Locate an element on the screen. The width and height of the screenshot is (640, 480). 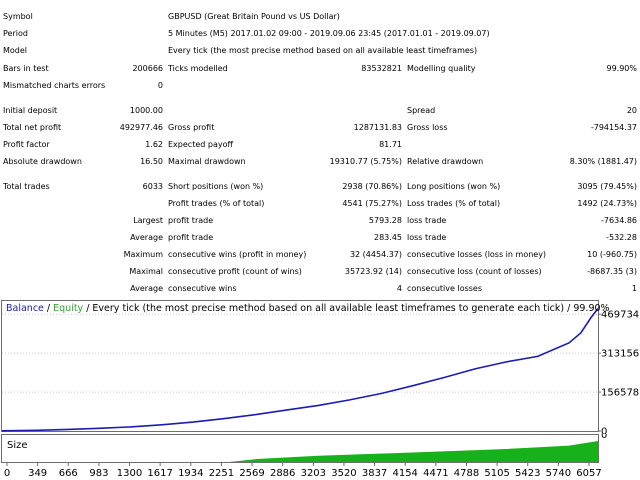
profit-factor-label: Profit factor is located at coordinates (26, 144).